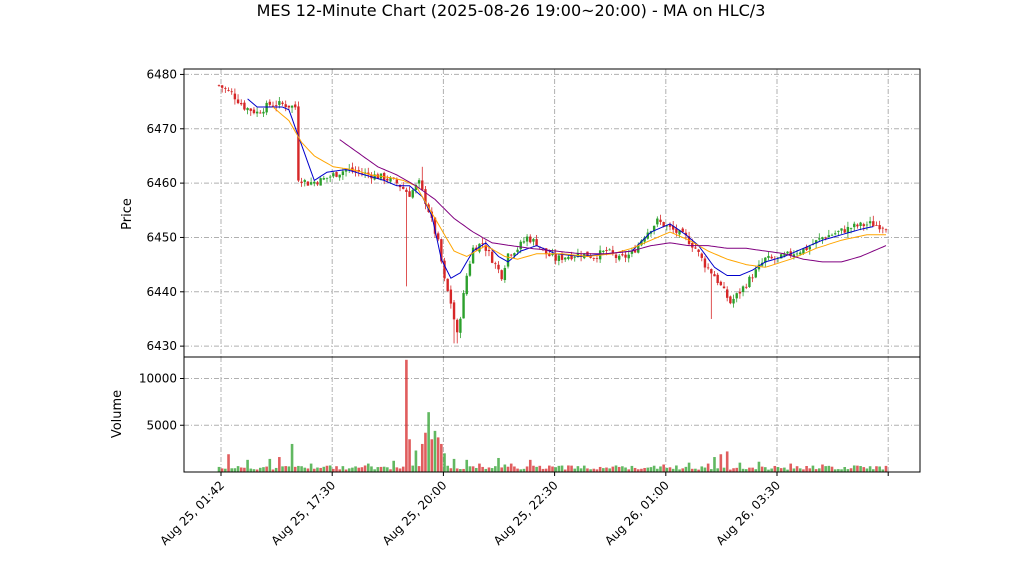 The height and width of the screenshot is (575, 1022). Describe the element at coordinates (161, 183) in the screenshot. I see `price-tick-label: 6460` at that location.